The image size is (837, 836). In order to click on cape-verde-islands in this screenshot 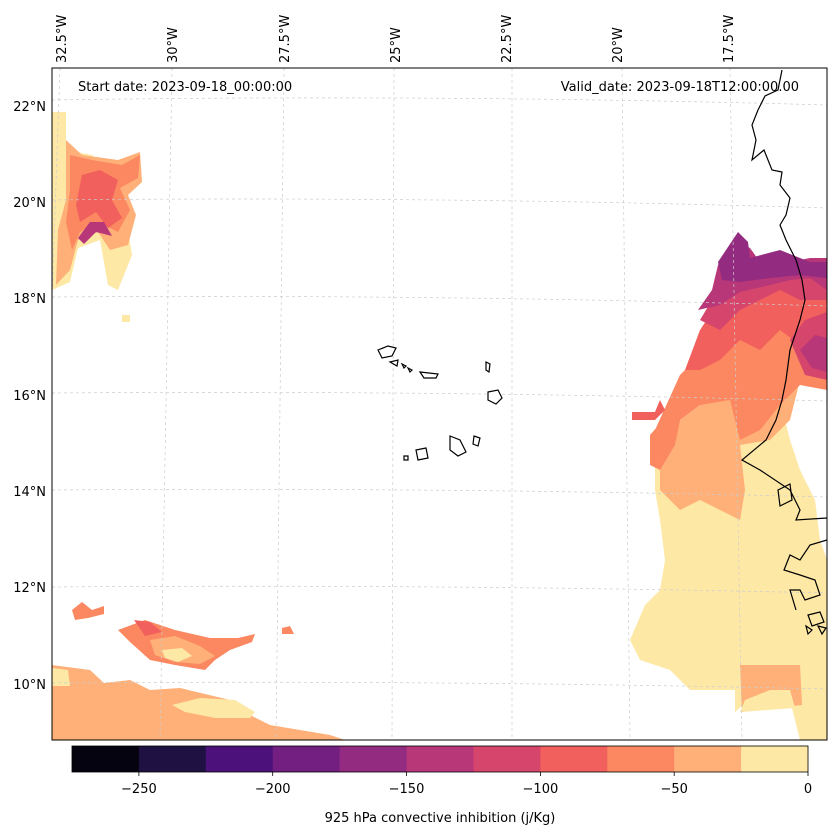, I will do `click(440, 403)`.